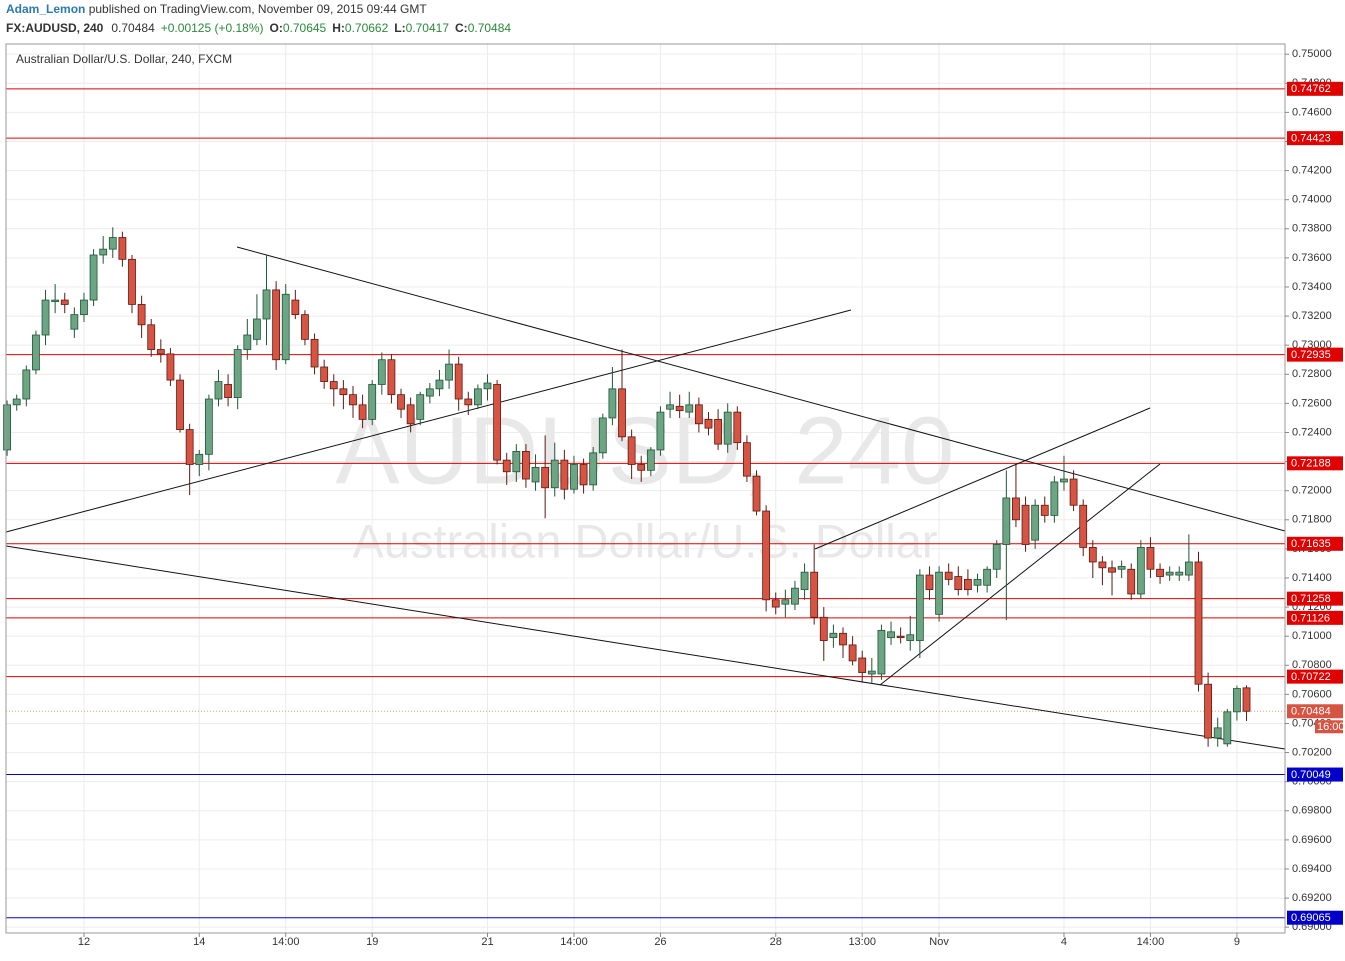 The height and width of the screenshot is (961, 1345). Describe the element at coordinates (1312, 491) in the screenshot. I see `y-tick-label: 0.72000` at that location.